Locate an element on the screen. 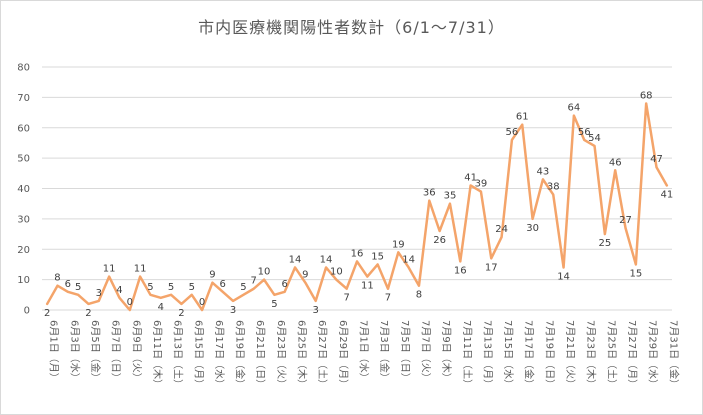 Image resolution: width=703 pixels, height=415 pixels. x-tick-label: 6月11日（木） is located at coordinates (157, 354).